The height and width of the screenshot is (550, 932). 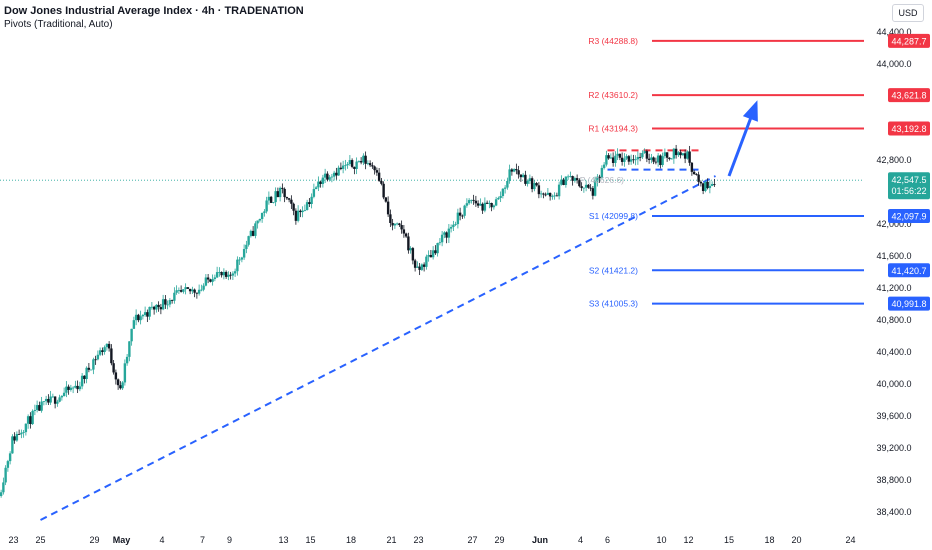 I want to click on indicator-legend: Pivots (Traditional, Auto), so click(x=58, y=24).